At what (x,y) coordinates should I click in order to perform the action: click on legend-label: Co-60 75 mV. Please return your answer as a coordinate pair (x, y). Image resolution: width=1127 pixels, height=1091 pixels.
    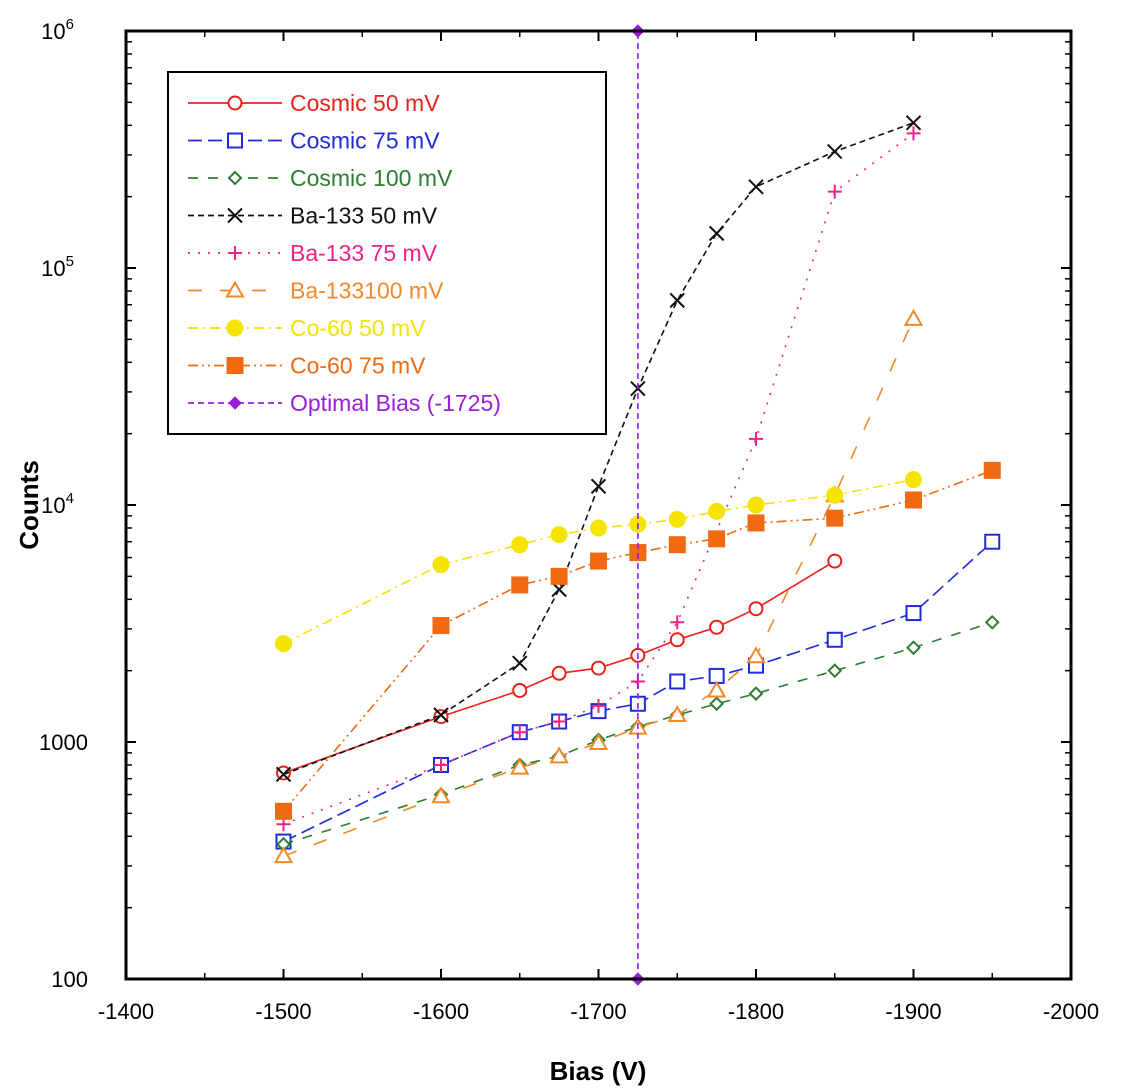
    Looking at the image, I should click on (358, 366).